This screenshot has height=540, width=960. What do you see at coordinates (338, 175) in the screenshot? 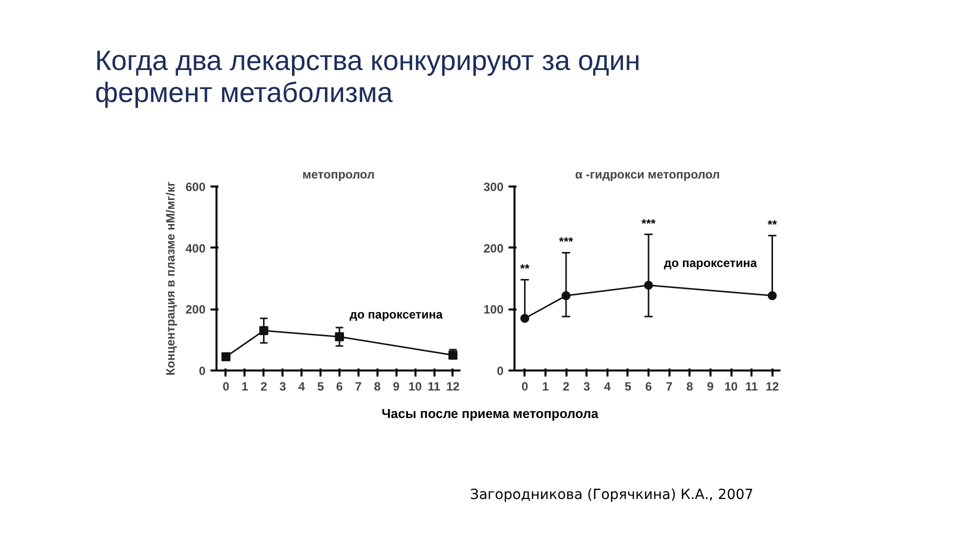
I see `chart-subtitle: метопролол` at bounding box center [338, 175].